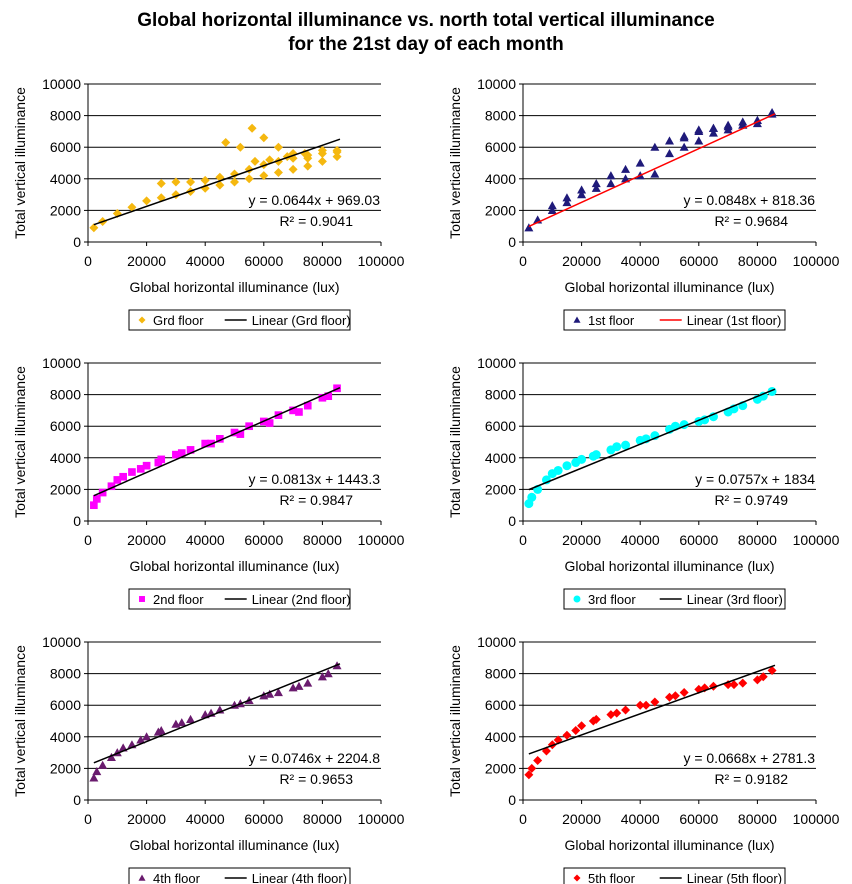  I want to click on x-axis-label: Global horizontal illuminance (lux), so click(234, 845).